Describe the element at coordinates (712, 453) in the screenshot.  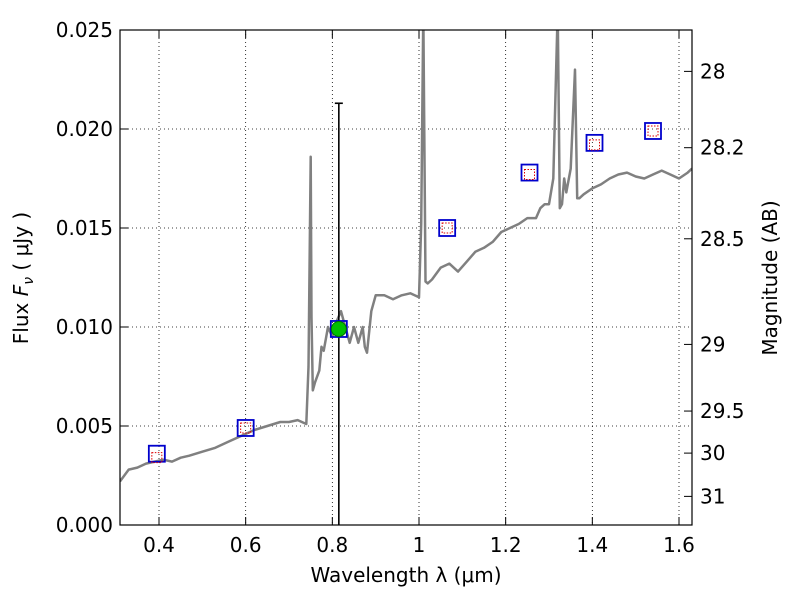
I see `y2-tick-label: 30` at that location.